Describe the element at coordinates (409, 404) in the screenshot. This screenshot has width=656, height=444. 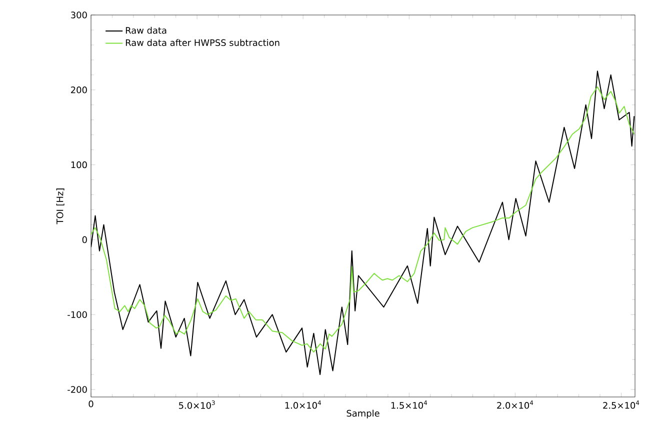
I see `x-tick-label: 1.5×10$^{4}$` at that location.